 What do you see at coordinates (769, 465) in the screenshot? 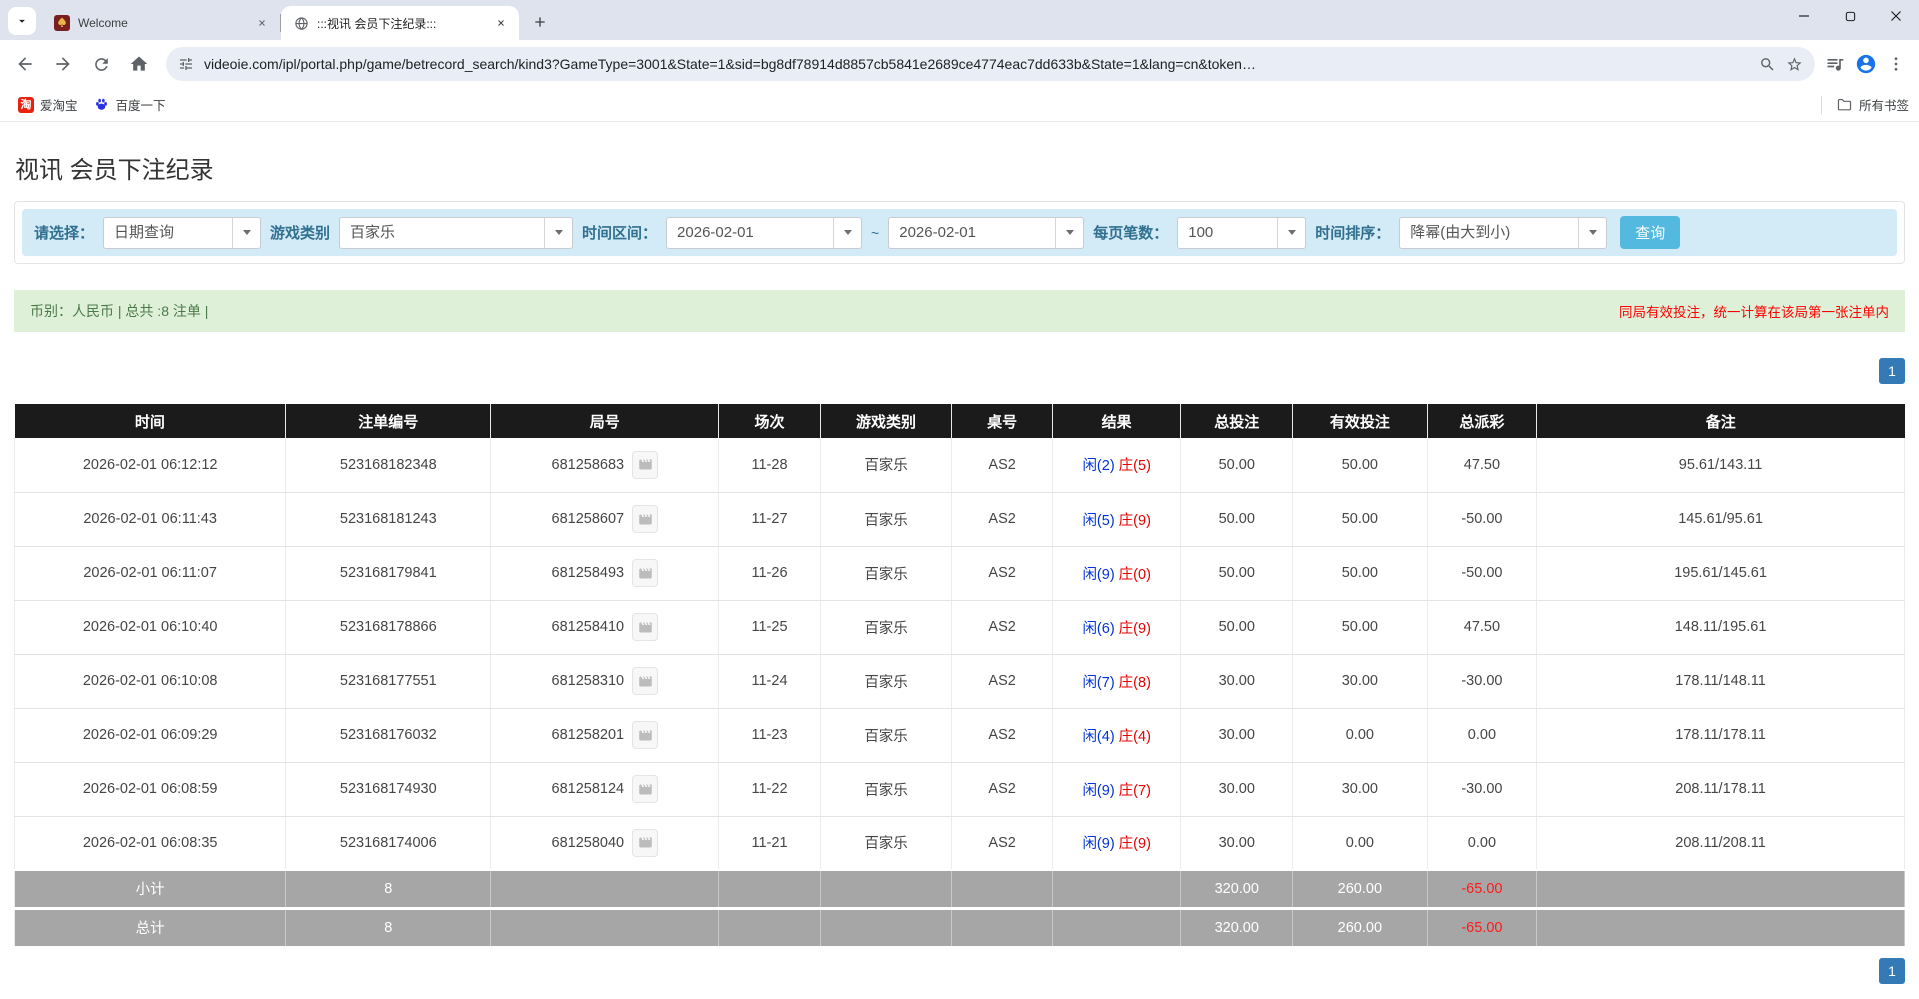
I see `cell-session: 11-28` at bounding box center [769, 465].